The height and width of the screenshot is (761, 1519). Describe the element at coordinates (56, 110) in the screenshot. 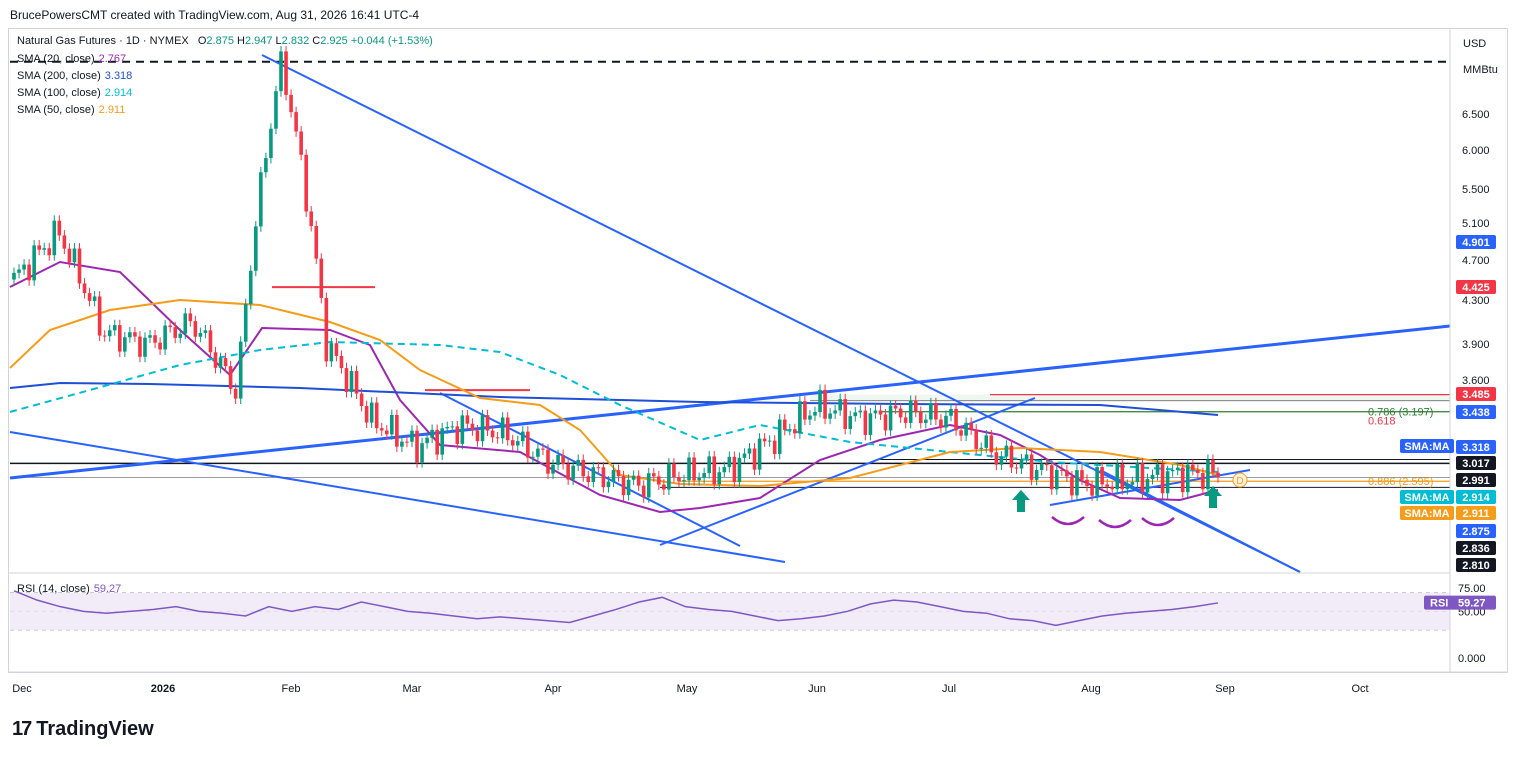

I see `legend-sma50-label: SMA (50, close)` at that location.